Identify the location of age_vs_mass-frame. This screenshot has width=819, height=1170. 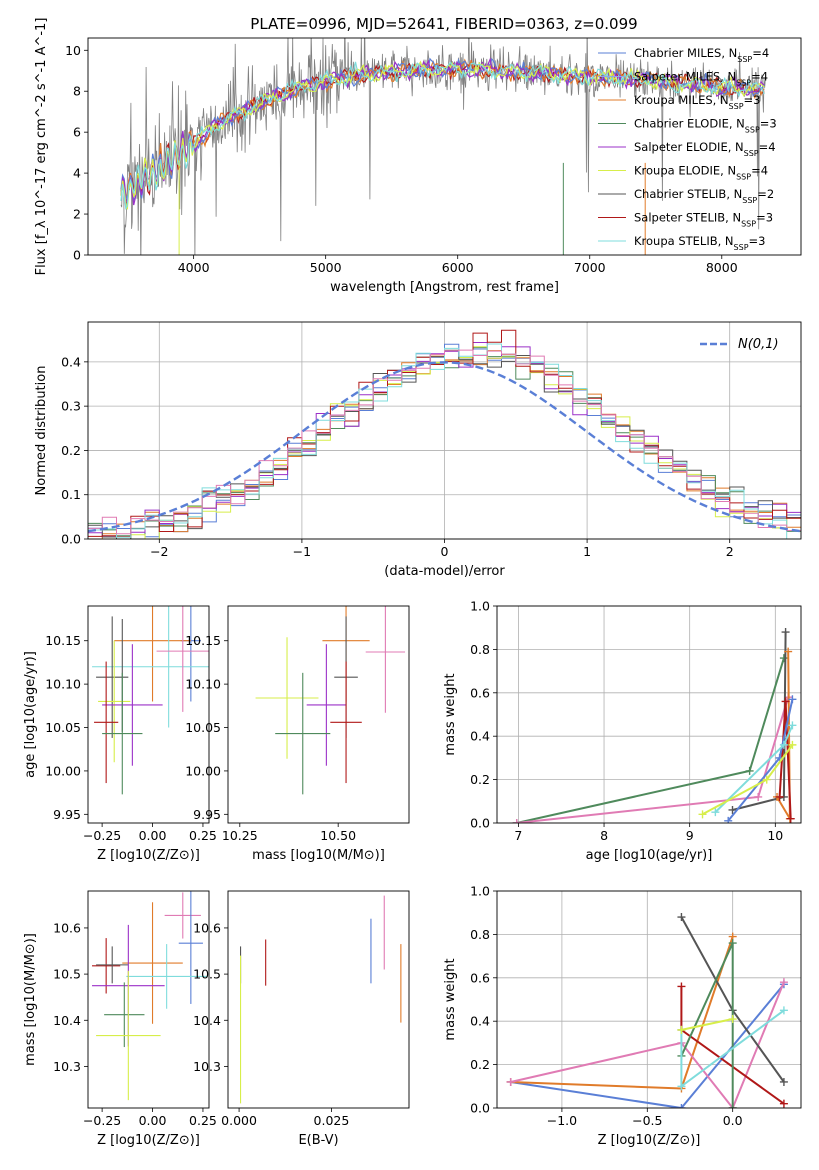
(318, 714).